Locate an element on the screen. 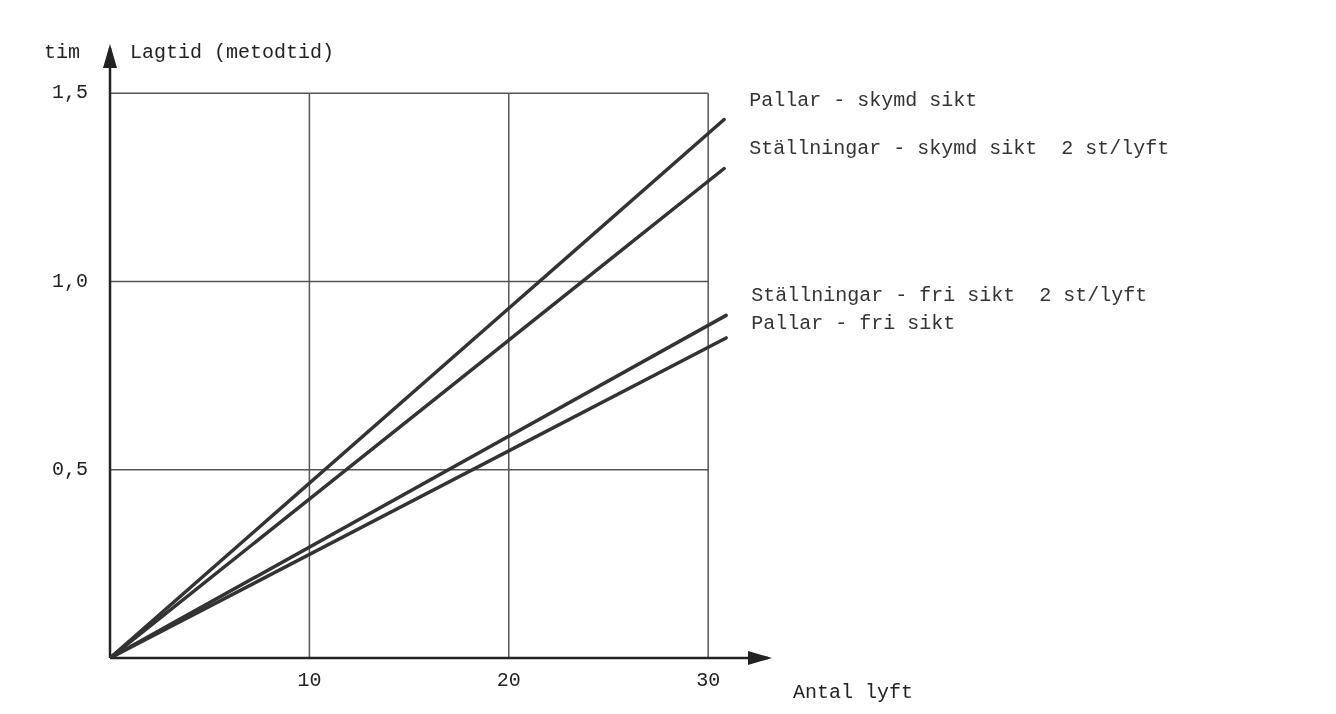  y-tick-label: 0,5 is located at coordinates (70, 470).